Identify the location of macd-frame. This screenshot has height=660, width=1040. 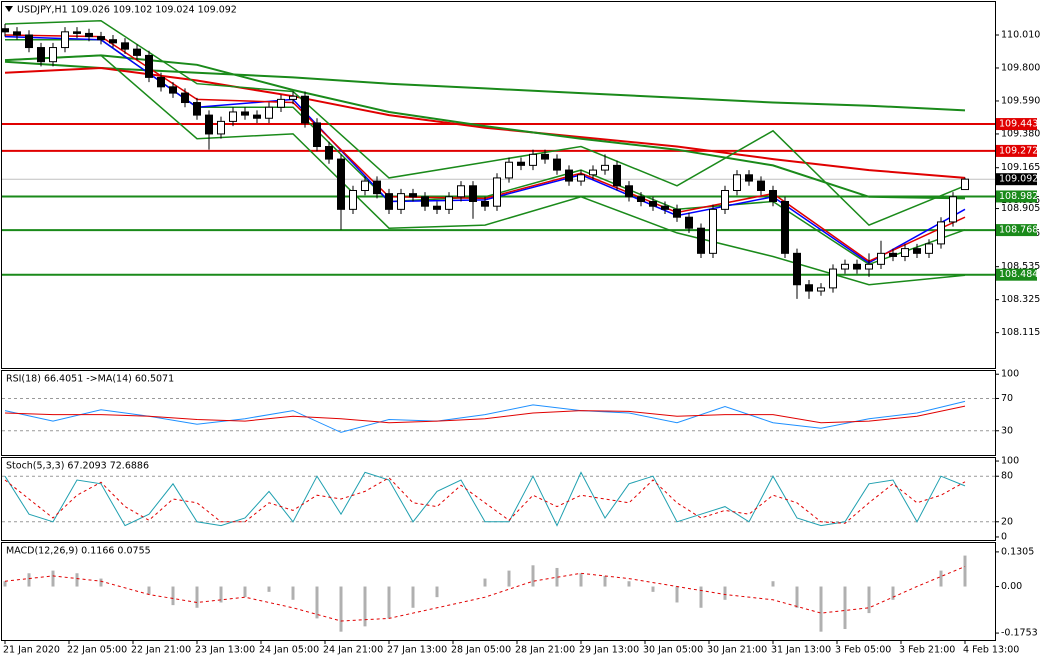
(498, 591).